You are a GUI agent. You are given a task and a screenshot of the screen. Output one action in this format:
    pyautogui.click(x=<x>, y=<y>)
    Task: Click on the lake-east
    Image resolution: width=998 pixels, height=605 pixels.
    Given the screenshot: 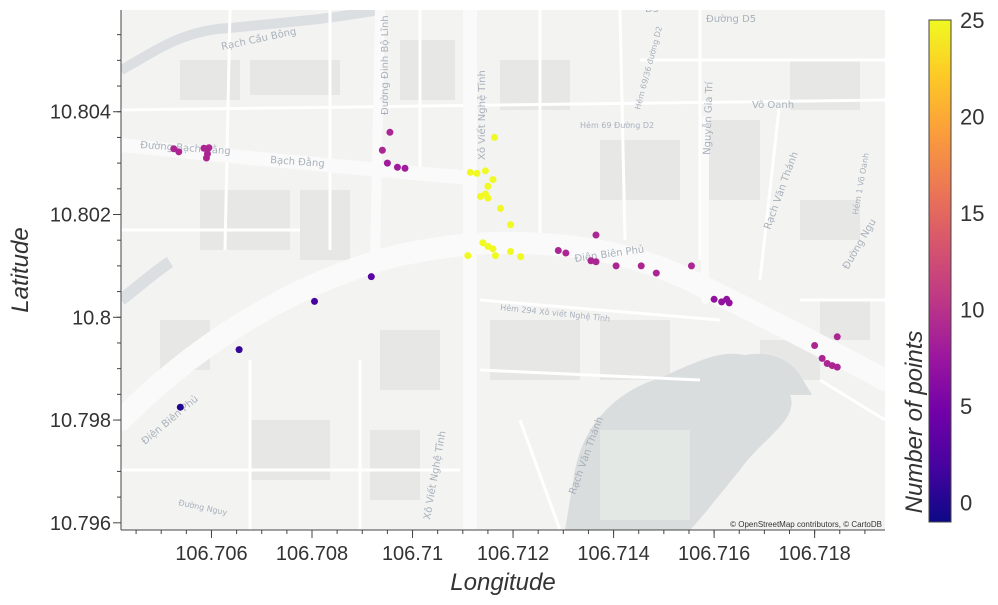 What is the action you would take?
    pyautogui.click(x=778, y=374)
    